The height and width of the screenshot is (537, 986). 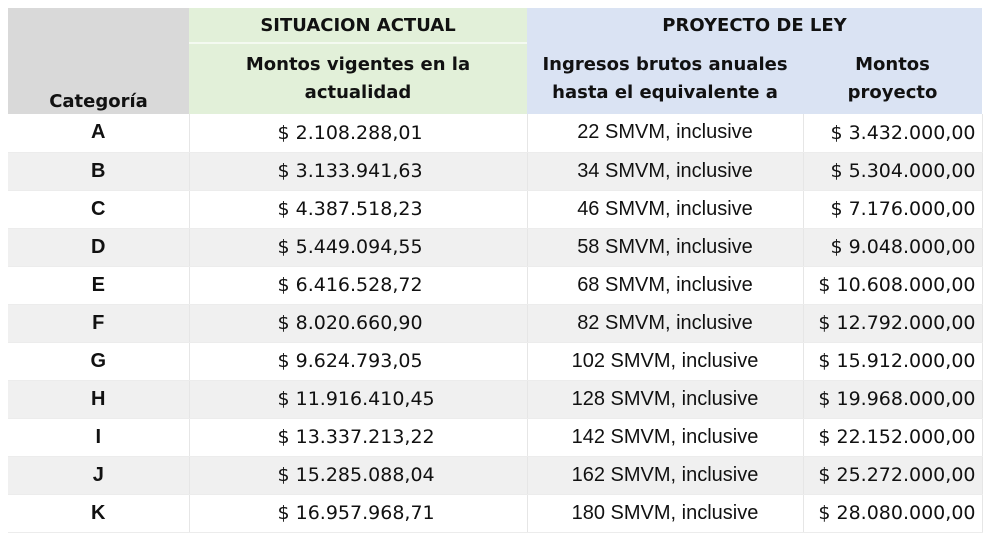 What do you see at coordinates (358, 437) in the screenshot?
I see `cell-monto-vigente: $ 13.337.213,22` at bounding box center [358, 437].